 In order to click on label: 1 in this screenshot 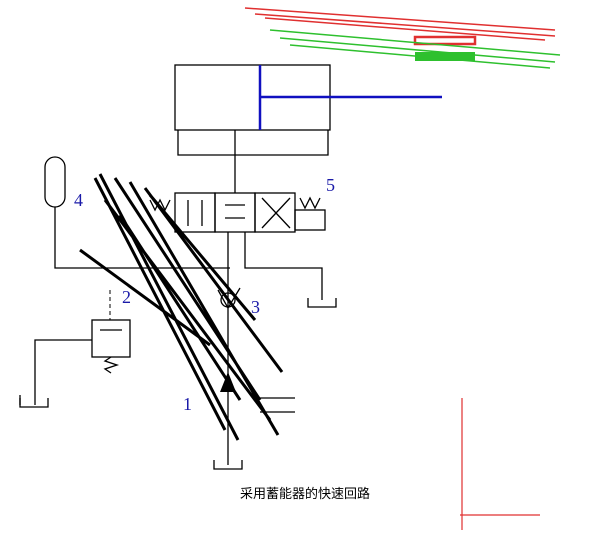, I will do `click(187, 404)`.